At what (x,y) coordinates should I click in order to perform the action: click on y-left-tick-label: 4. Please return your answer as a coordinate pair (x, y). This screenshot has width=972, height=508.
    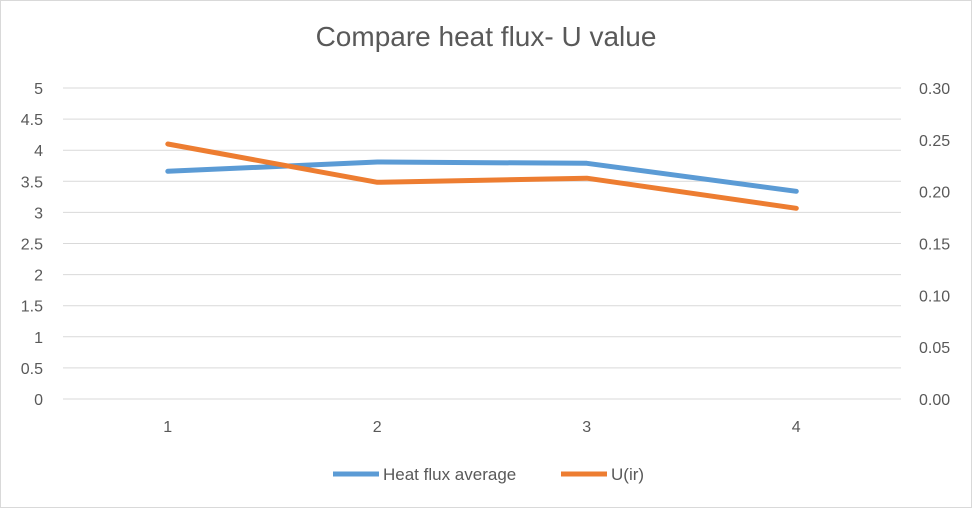
    Looking at the image, I should click on (38, 151).